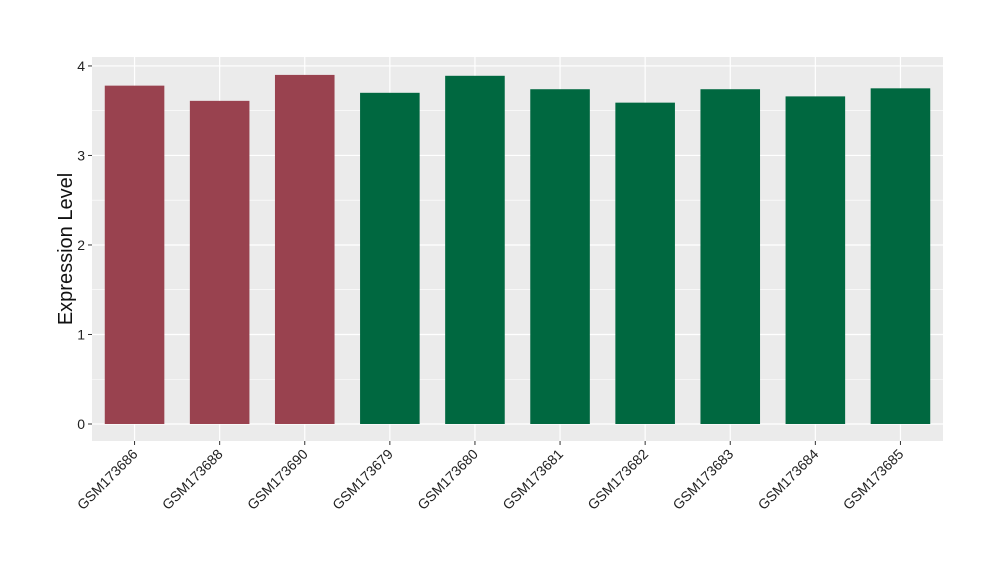 Image resolution: width=1000 pixels, height=580 pixels. I want to click on bar-GSM173684, so click(815, 260).